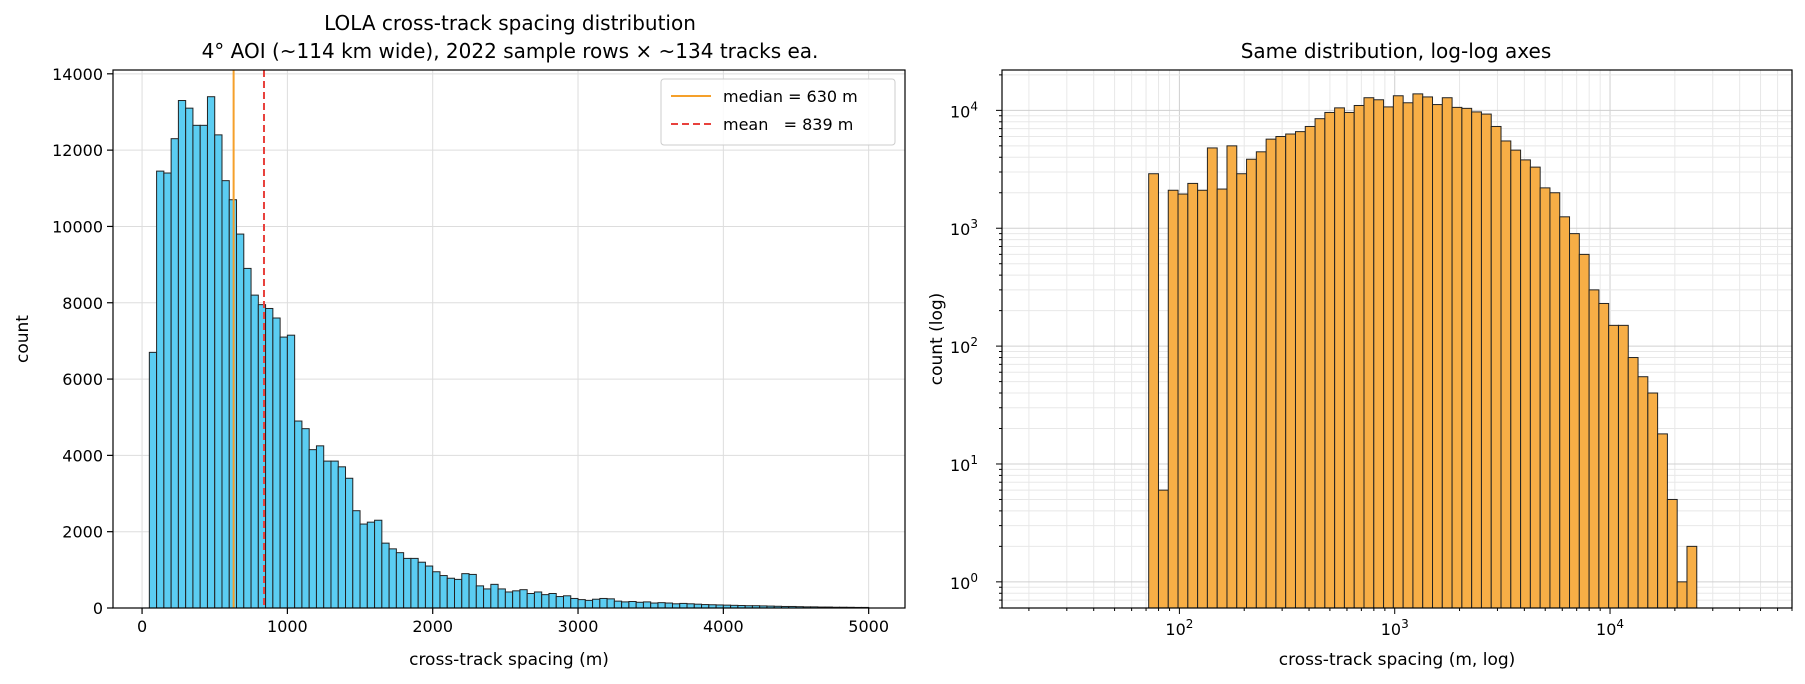 The image size is (1805, 684). What do you see at coordinates (77, 150) in the screenshot?
I see `left-y-tick-label: 12000` at bounding box center [77, 150].